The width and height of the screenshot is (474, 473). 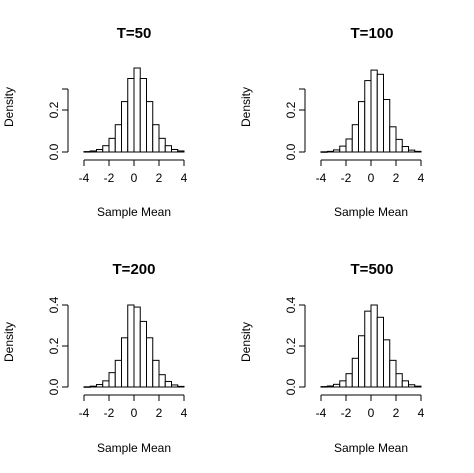 What do you see at coordinates (134, 33) in the screenshot?
I see `panel-title: T=50` at bounding box center [134, 33].